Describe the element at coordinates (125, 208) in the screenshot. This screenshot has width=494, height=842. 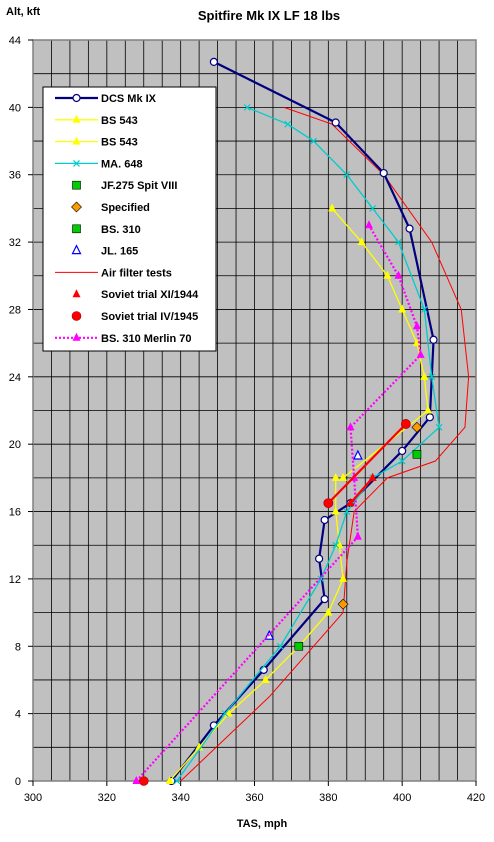
I see `legend-label: Specified` at that location.